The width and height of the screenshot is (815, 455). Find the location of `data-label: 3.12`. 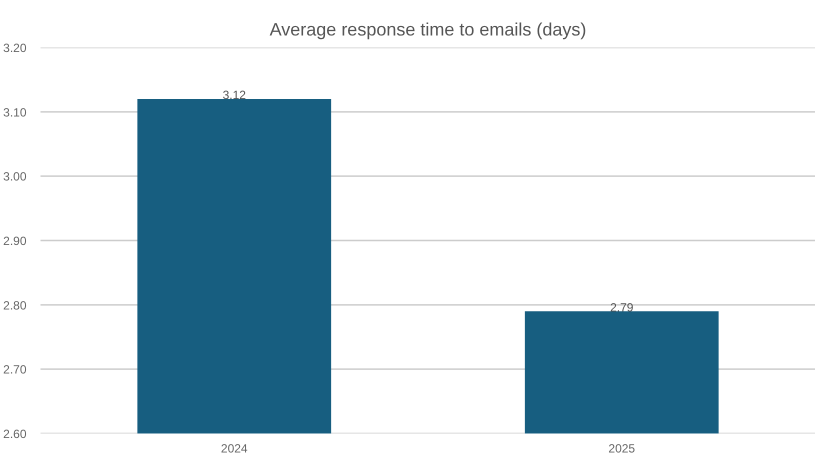

data-label: 3.12 is located at coordinates (234, 95).